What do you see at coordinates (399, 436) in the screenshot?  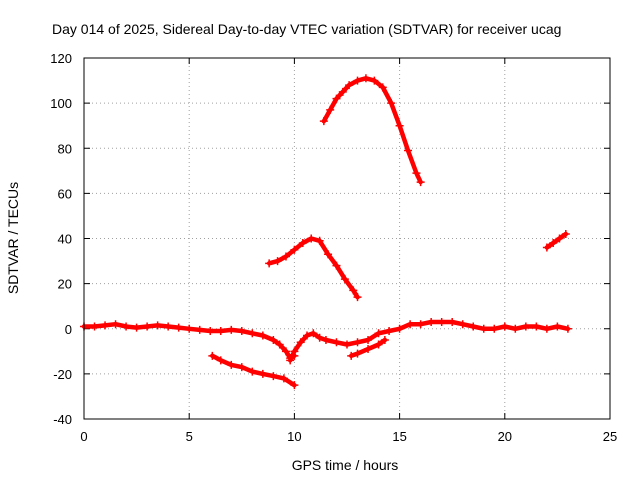 I see `x-tick-label: 15` at bounding box center [399, 436].